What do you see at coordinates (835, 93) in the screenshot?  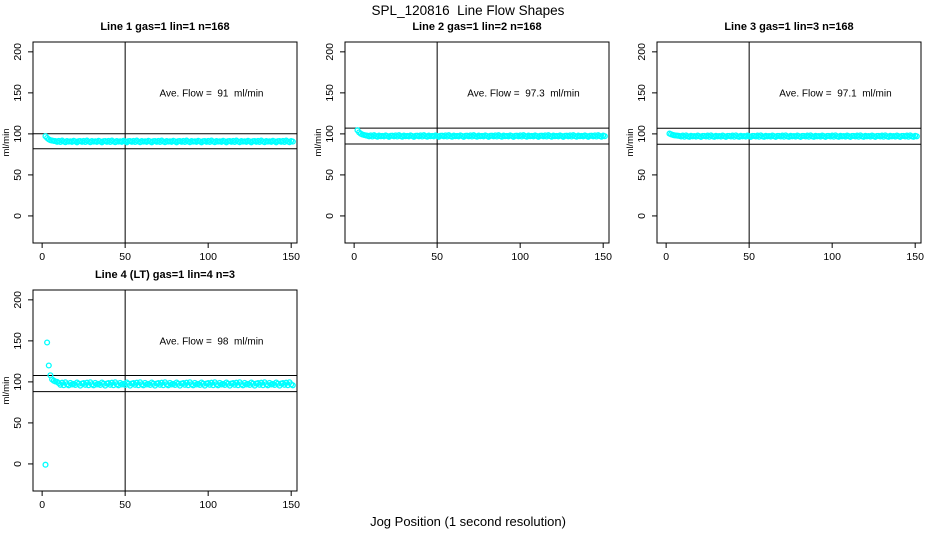 I see `ave-flow-annotation: Ave. Flow = 97.1 ml/min` at bounding box center [835, 93].